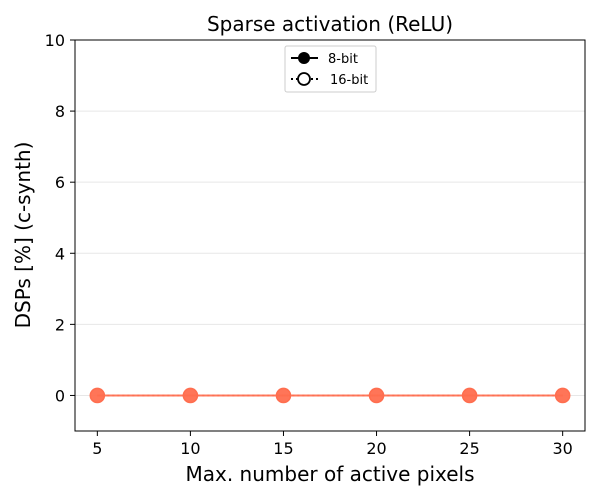  I want to click on y-tick-label: 0, so click(60, 395).